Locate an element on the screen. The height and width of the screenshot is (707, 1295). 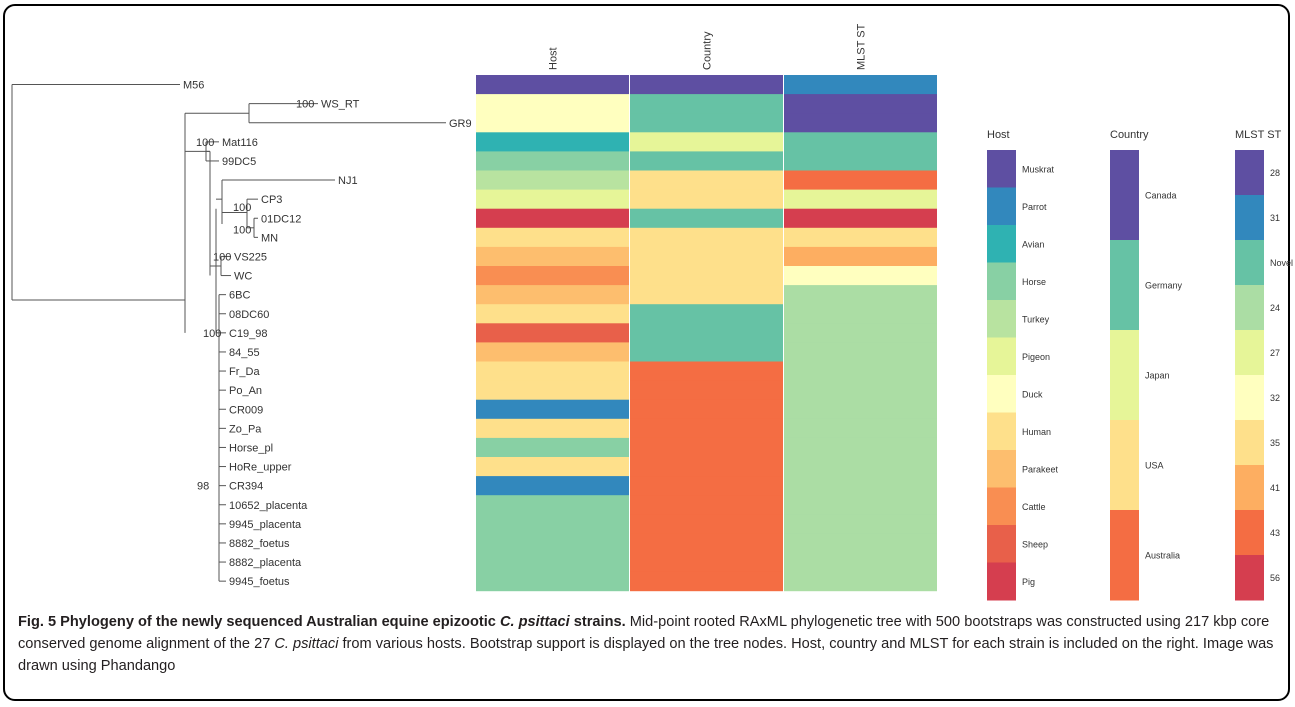
cell-nj1-host is located at coordinates (552, 180).